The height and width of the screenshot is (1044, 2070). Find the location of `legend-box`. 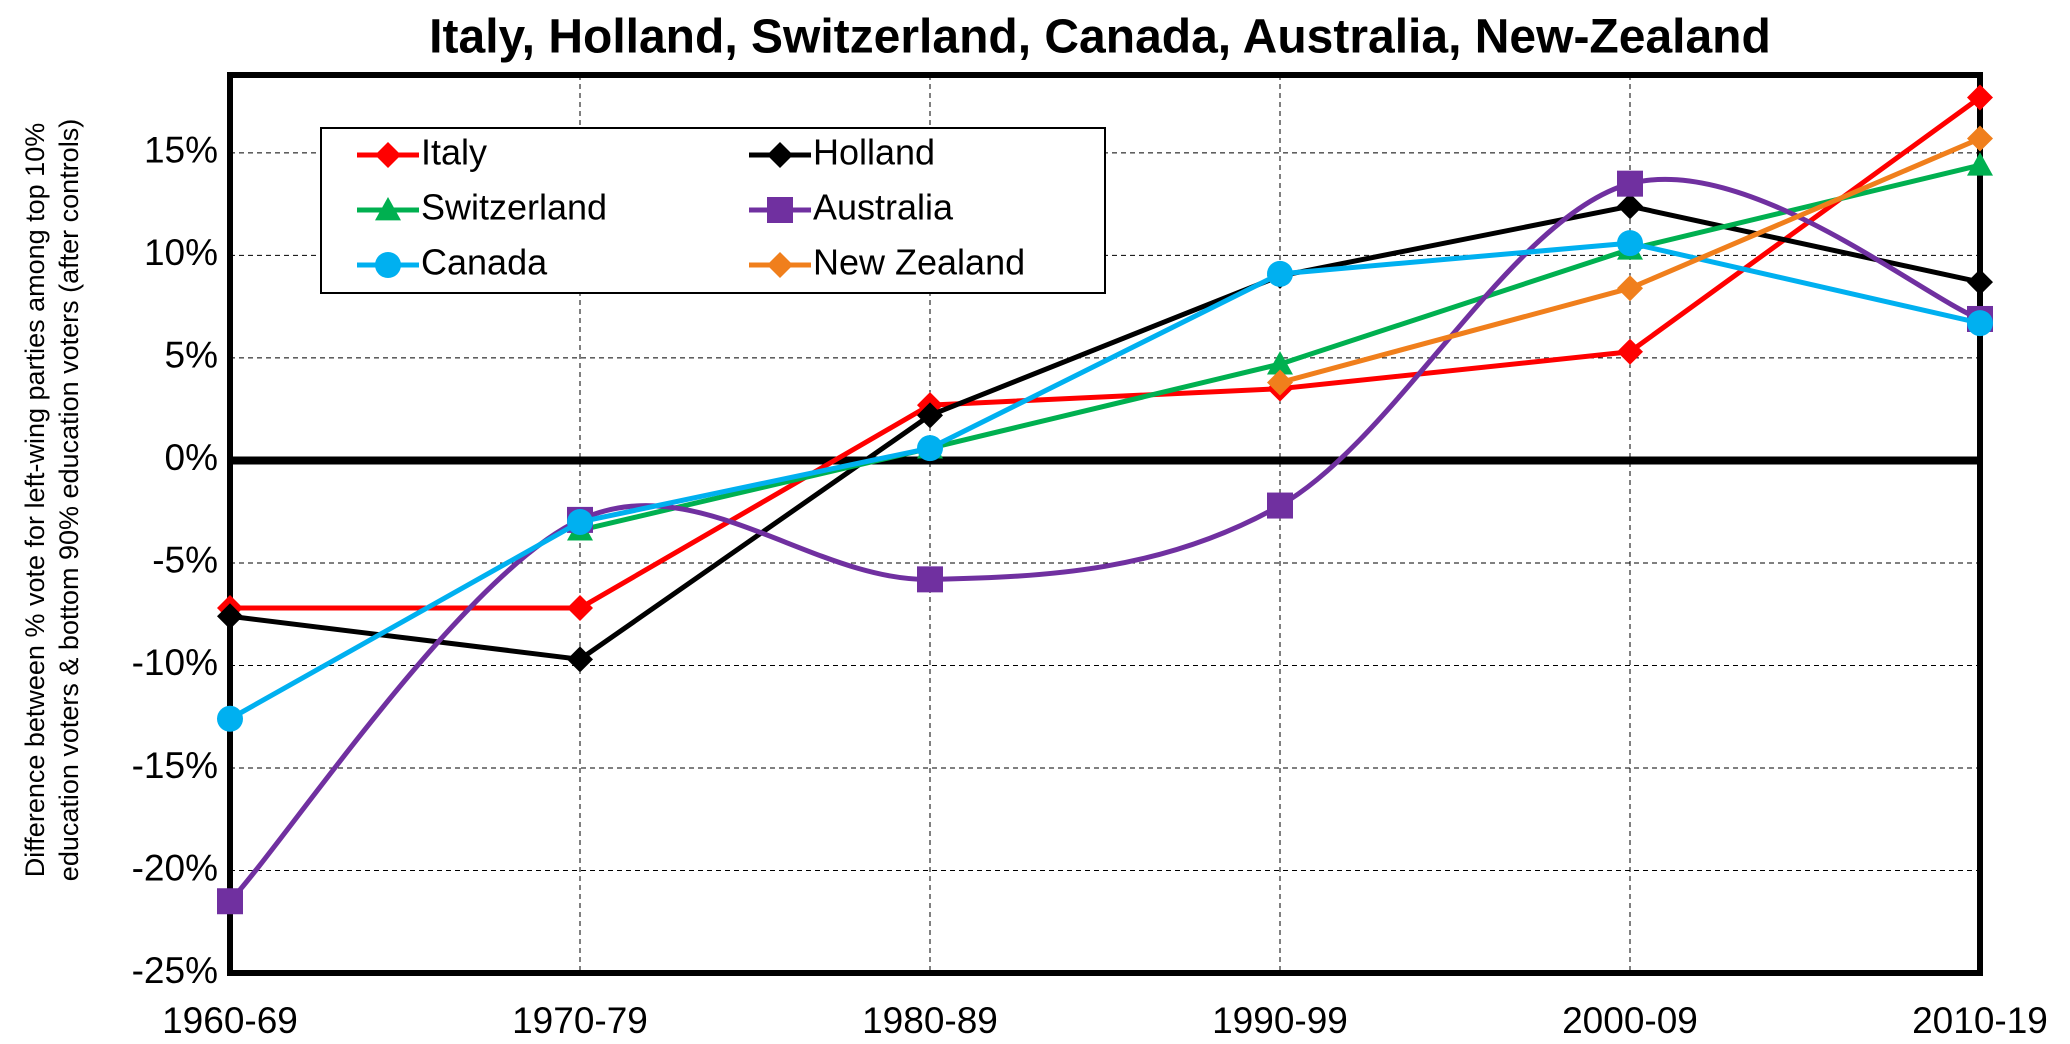

legend-box is located at coordinates (713, 210).